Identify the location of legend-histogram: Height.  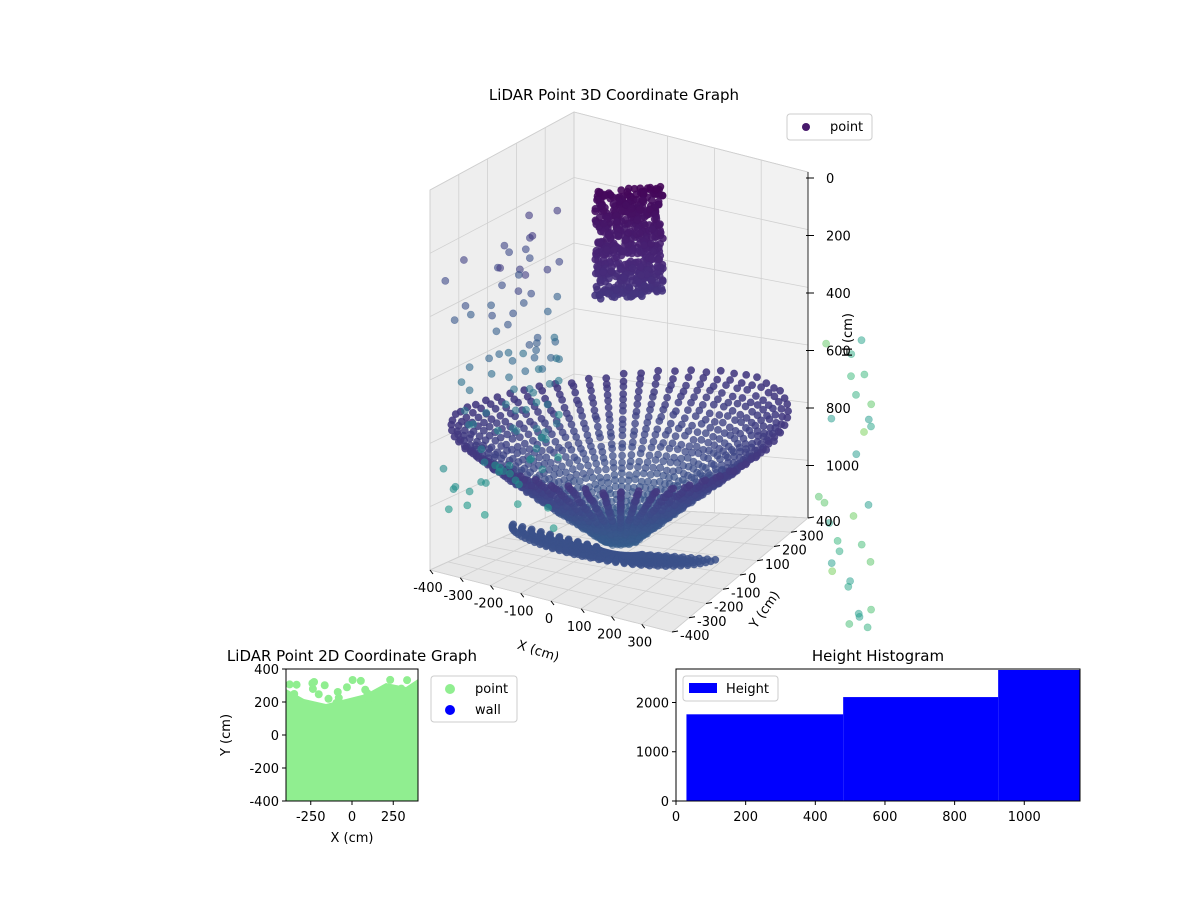
(730, 688).